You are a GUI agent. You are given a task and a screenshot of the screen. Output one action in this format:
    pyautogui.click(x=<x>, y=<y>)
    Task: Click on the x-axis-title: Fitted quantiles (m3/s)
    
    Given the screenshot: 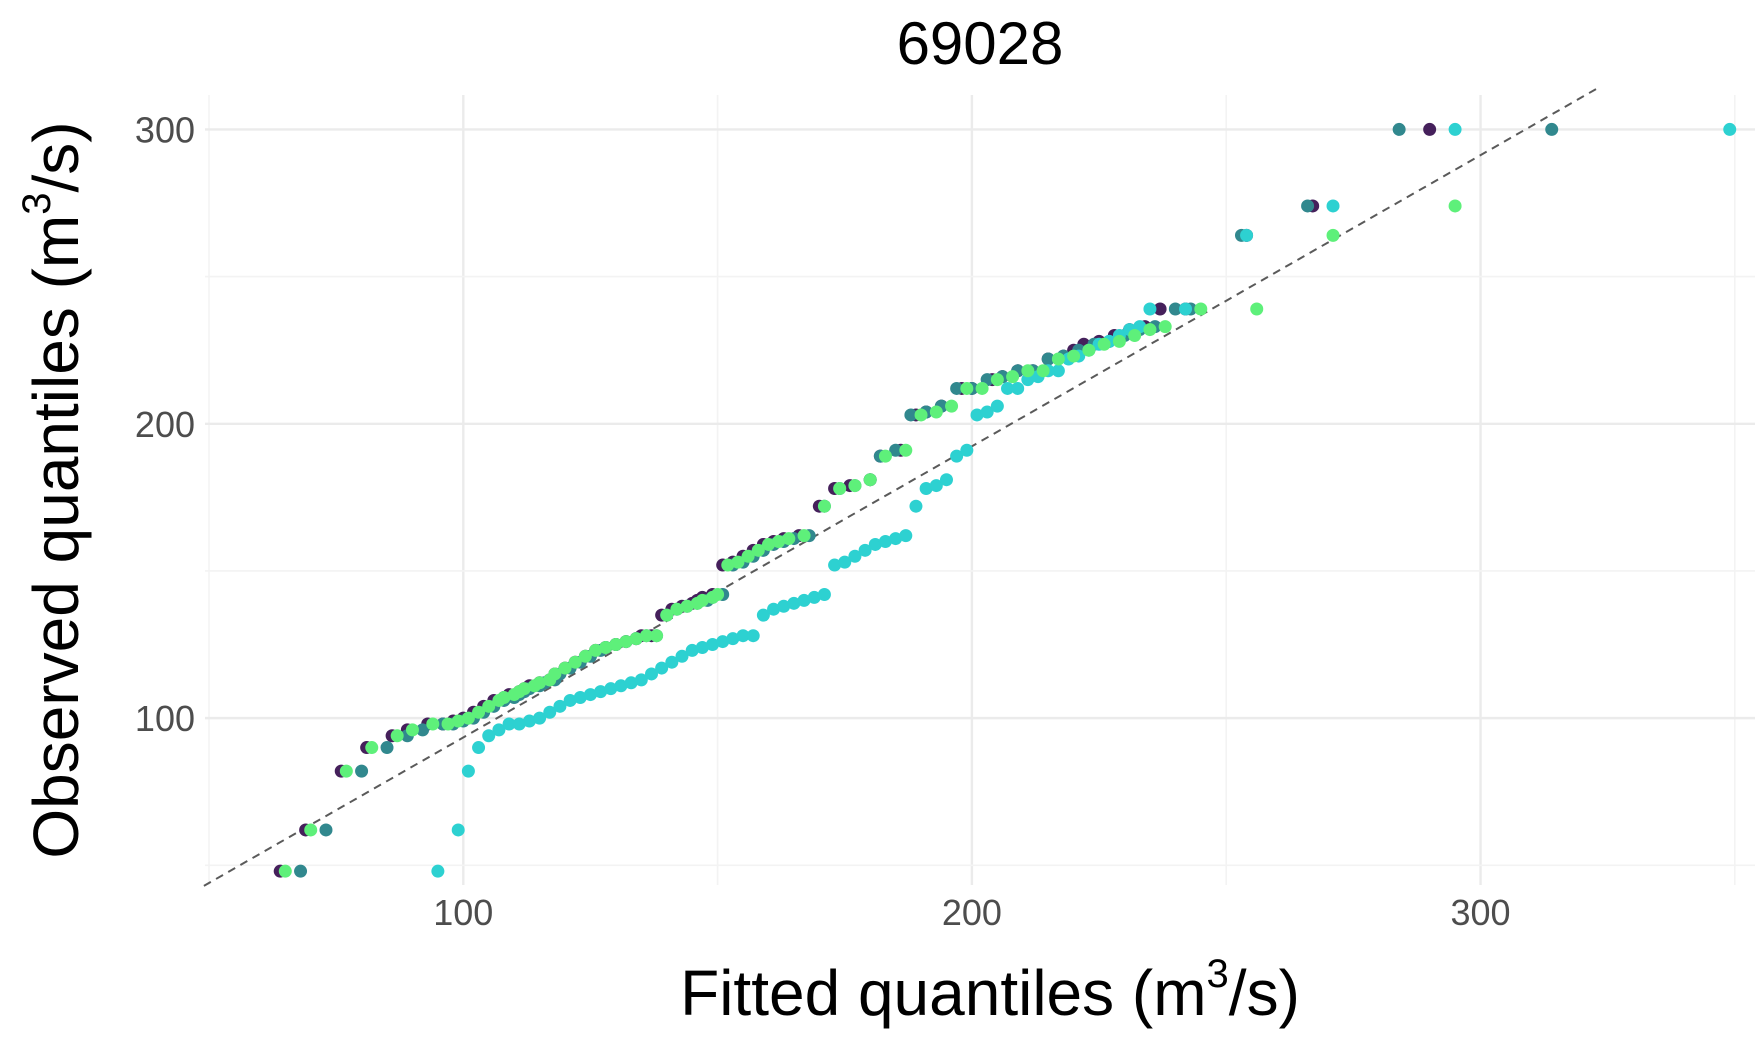 What is the action you would take?
    pyautogui.click(x=990, y=990)
    